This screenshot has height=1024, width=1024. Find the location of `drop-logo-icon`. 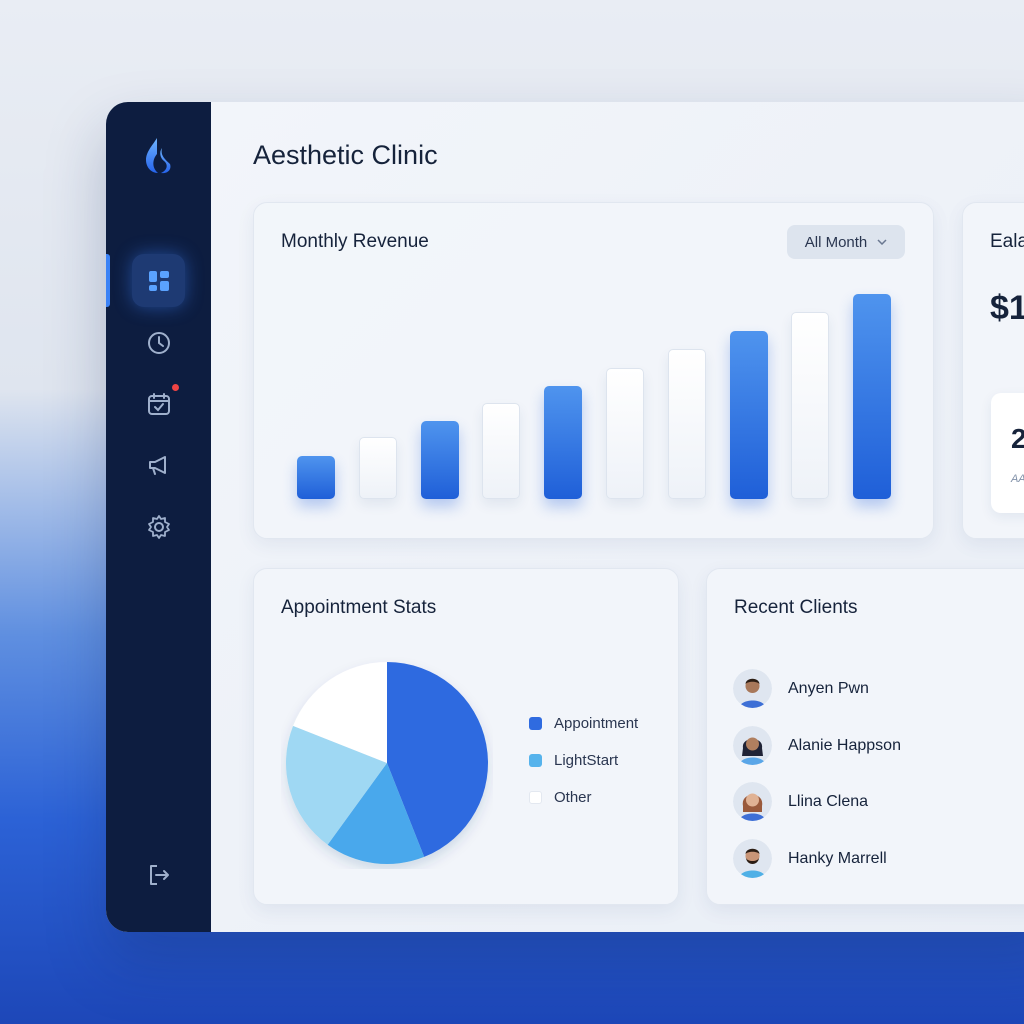

drop-logo-icon is located at coordinates (158, 156).